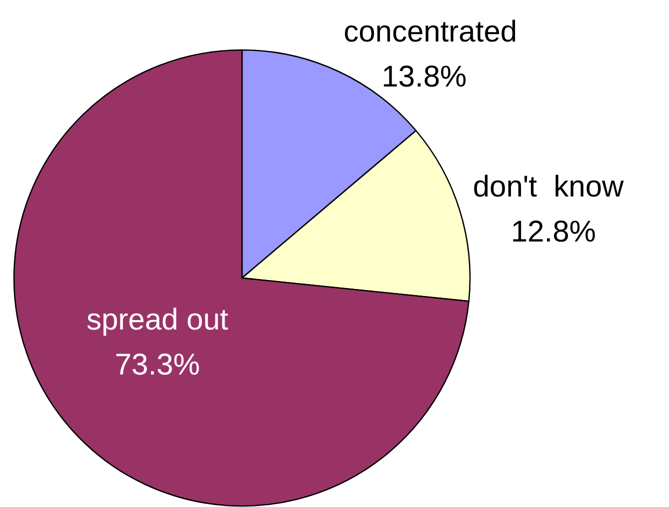 This screenshot has height=507, width=669. What do you see at coordinates (431, 32) in the screenshot?
I see `slice-label: concentrated` at bounding box center [431, 32].